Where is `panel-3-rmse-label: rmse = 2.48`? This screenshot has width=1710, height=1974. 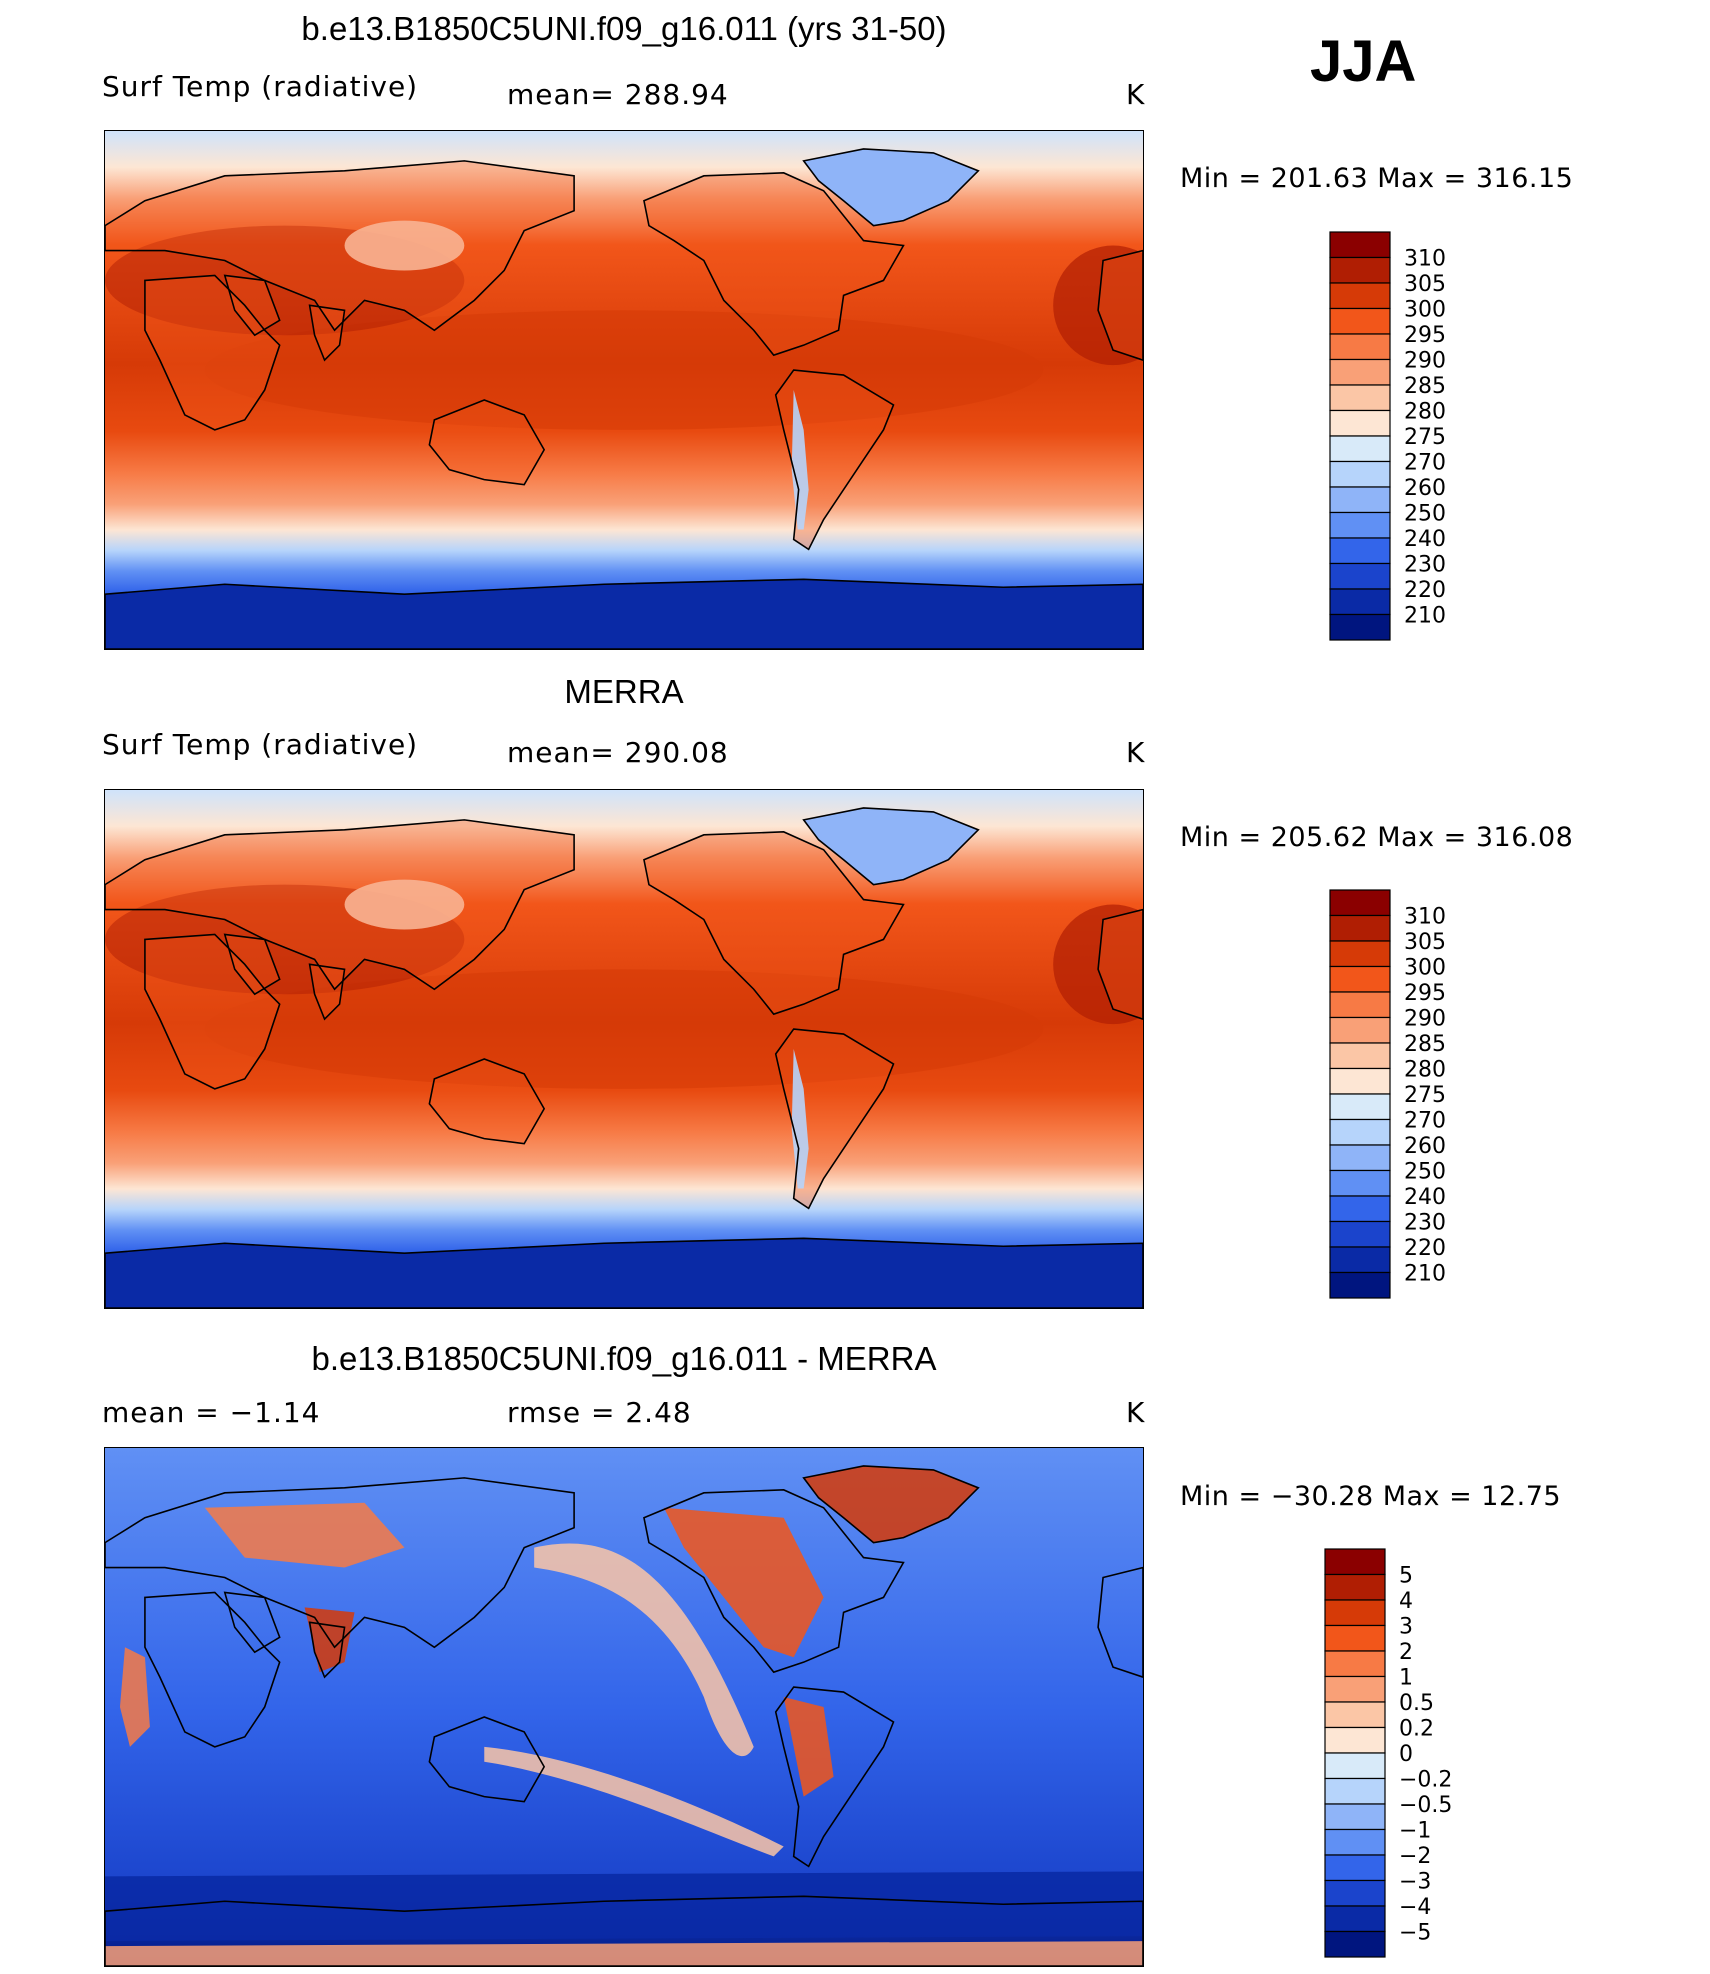
panel-3-rmse-label: rmse = 2.48 is located at coordinates (599, 1412).